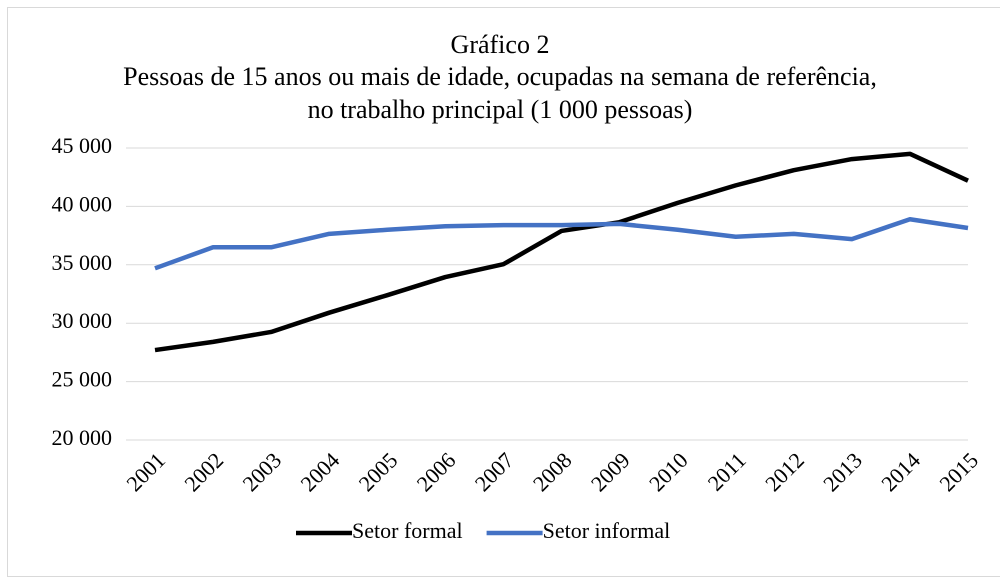 This screenshot has height=577, width=1000. Describe the element at coordinates (900, 471) in the screenshot. I see `x-tick-label: 2014` at that location.